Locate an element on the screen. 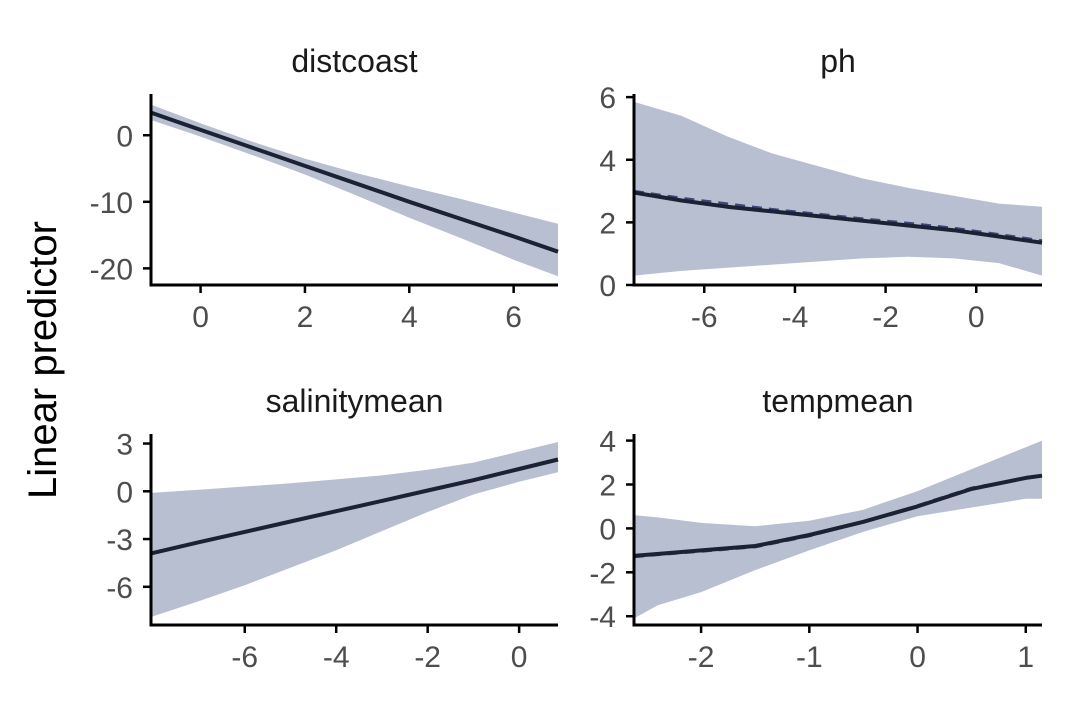 This screenshot has height=703, width=1065. x-tick-label: 1 is located at coordinates (1025, 657).